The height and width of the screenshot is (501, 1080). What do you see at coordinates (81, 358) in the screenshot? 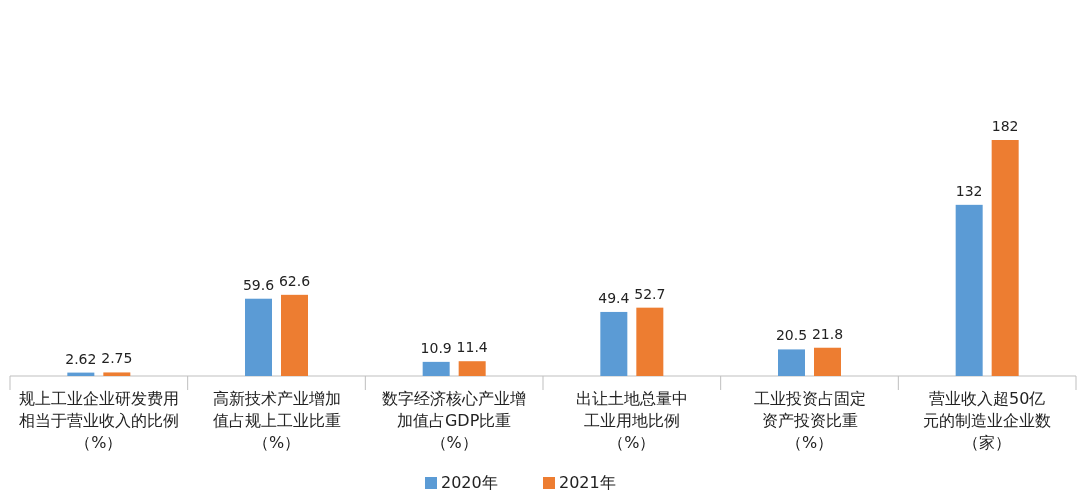
I see `data-label: 2.62` at bounding box center [81, 358].